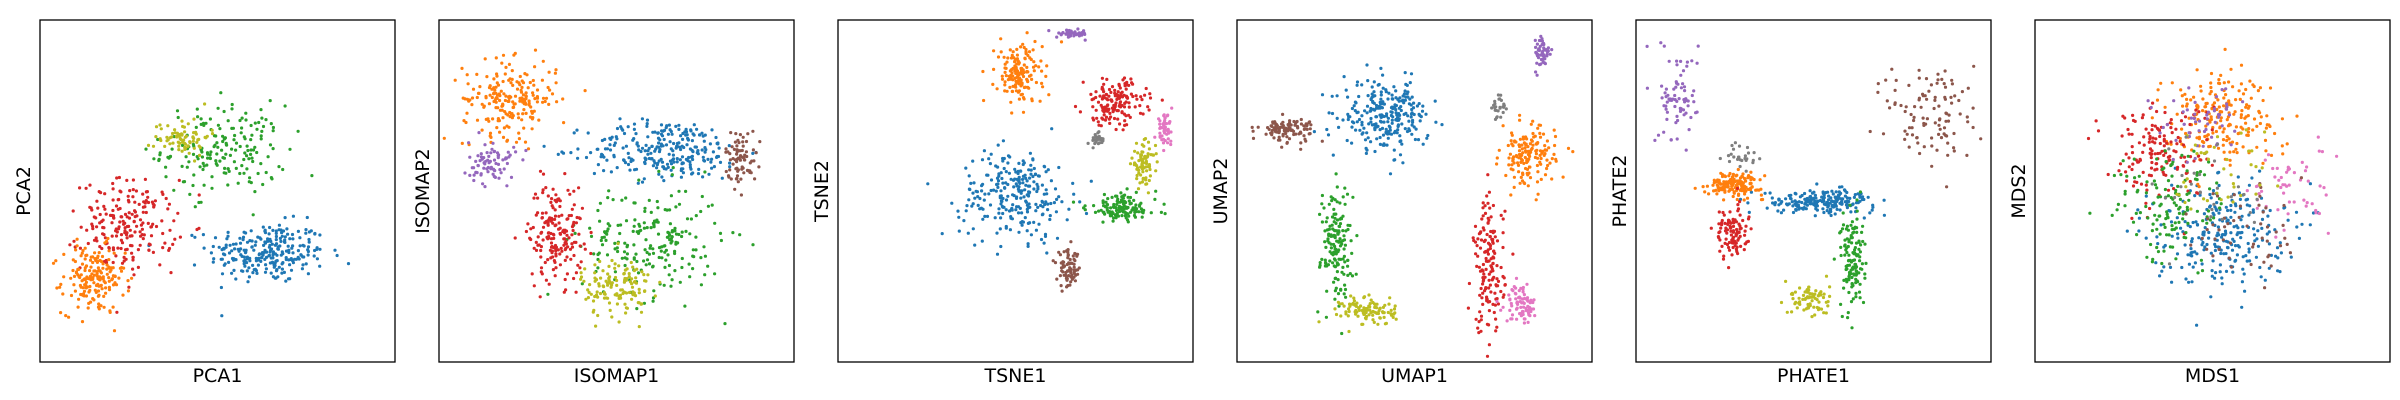 This screenshot has width=2400, height=400. What do you see at coordinates (1512, 306) in the screenshot?
I see `scatter-point-pink` at bounding box center [1512, 306].